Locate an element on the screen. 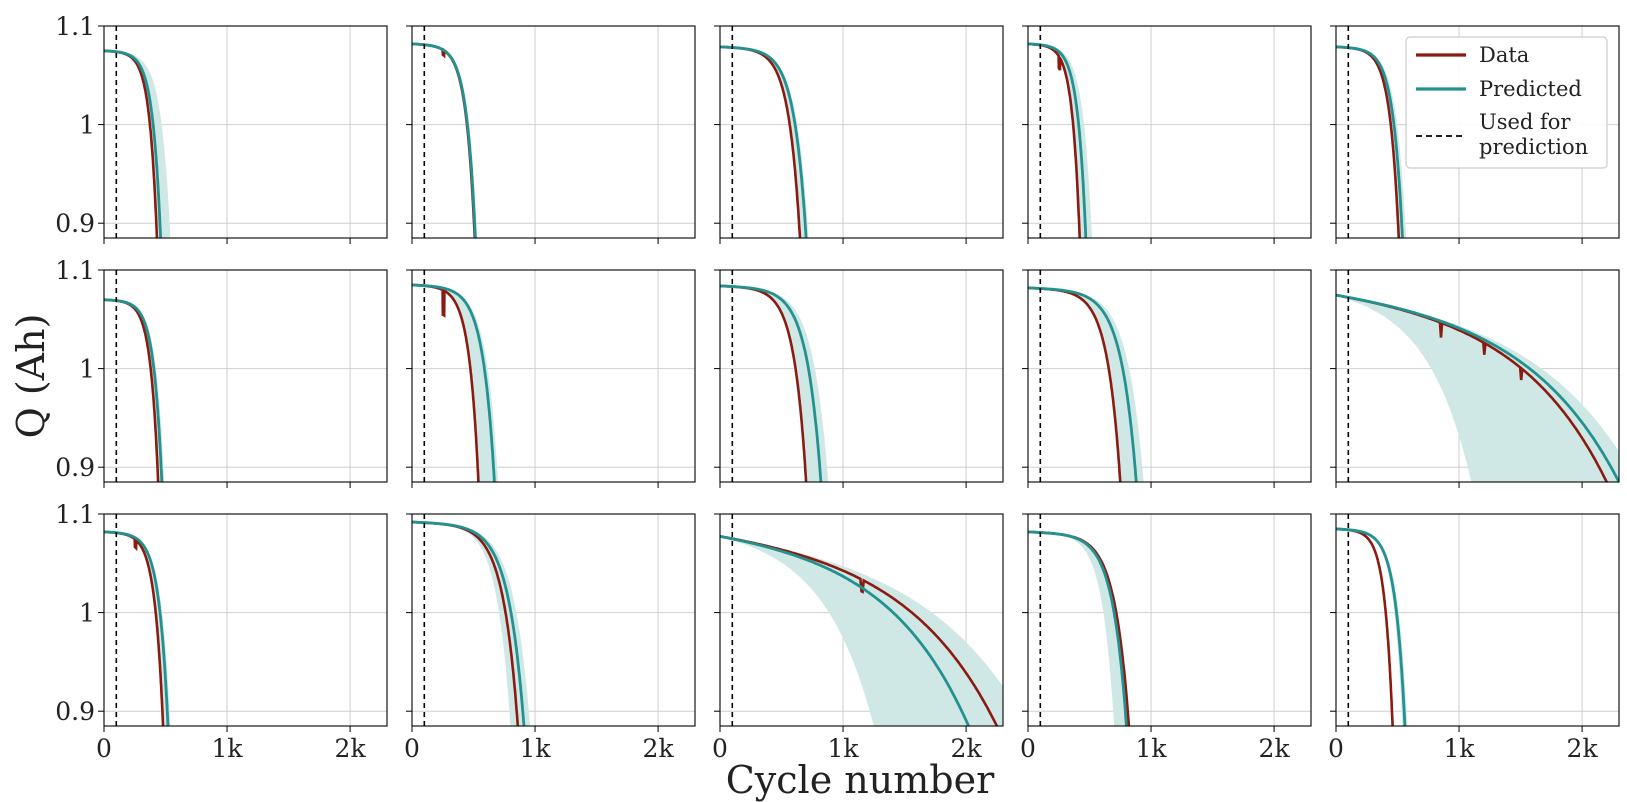 Image resolution: width=1627 pixels, height=802 pixels. panel-15: 0 1k 2k is located at coordinates (1474, 638).